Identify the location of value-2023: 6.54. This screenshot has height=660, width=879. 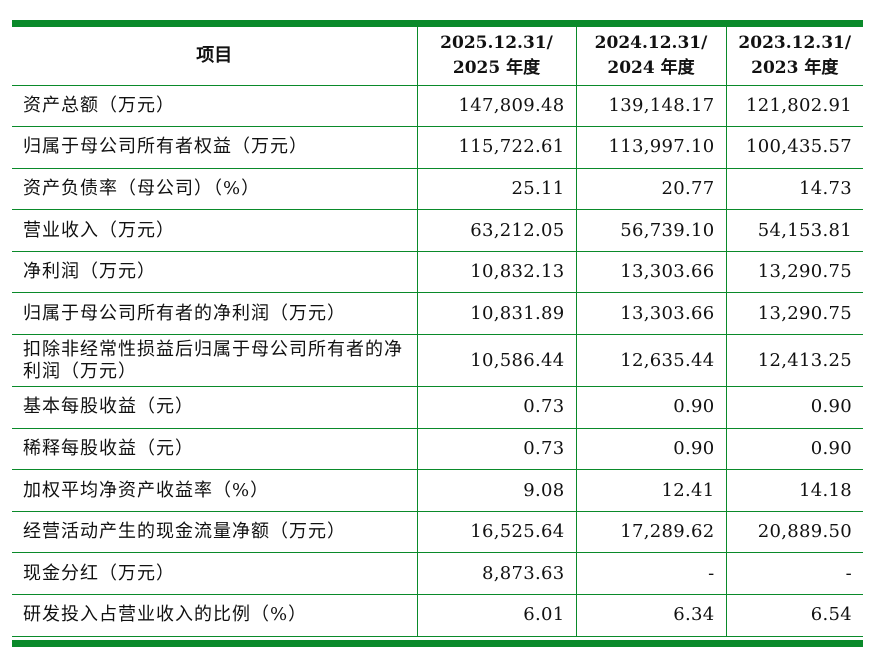
(794, 615).